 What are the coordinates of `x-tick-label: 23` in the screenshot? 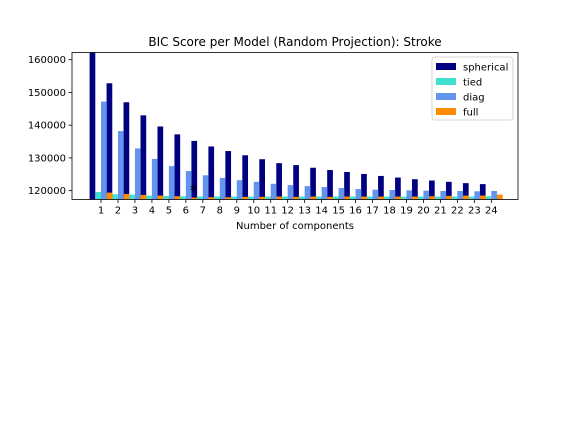 It's located at (474, 211).